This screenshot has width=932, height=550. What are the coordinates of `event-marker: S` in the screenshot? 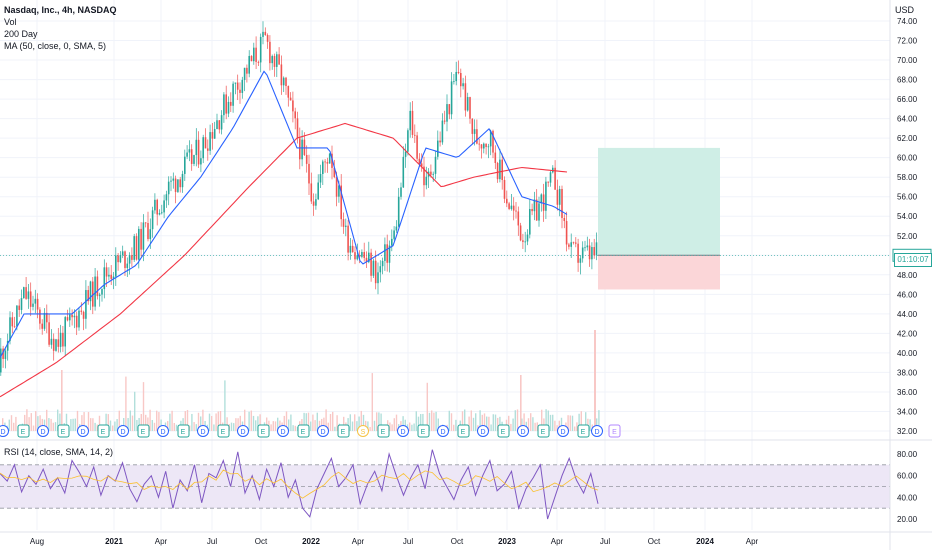 It's located at (363, 431).